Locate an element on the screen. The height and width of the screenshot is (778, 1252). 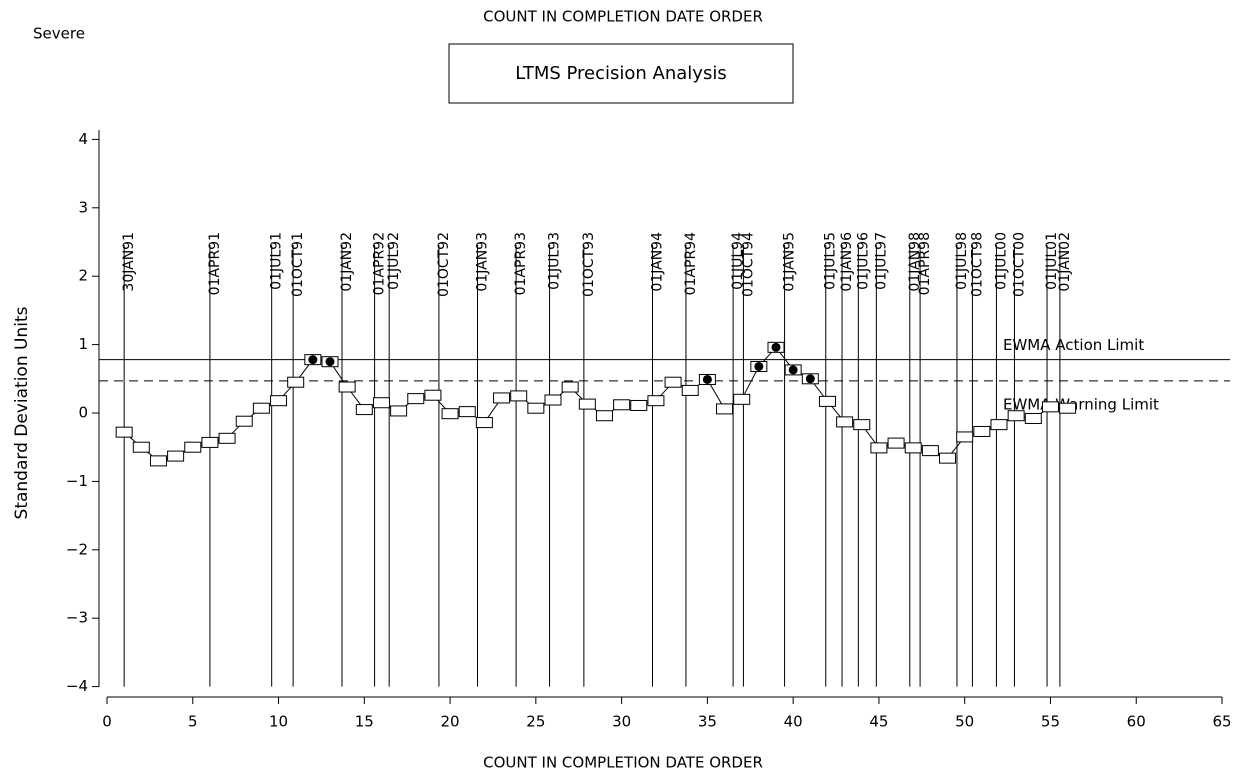
limit-label: EWMA Action Limit is located at coordinates (1073, 345).